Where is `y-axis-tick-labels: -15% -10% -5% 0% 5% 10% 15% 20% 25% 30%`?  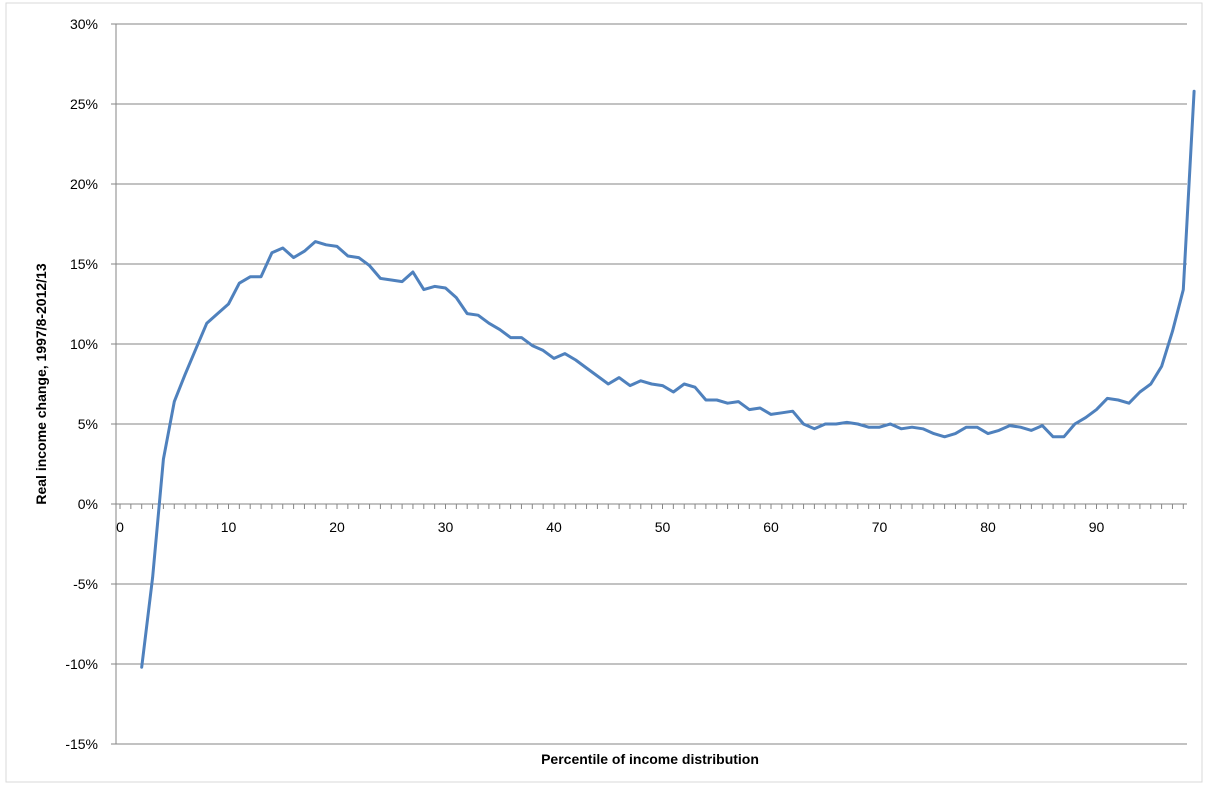 y-axis-tick-labels: -15% -10% -5% 0% 5% 10% 15% 20% 25% 30% is located at coordinates (81, 384).